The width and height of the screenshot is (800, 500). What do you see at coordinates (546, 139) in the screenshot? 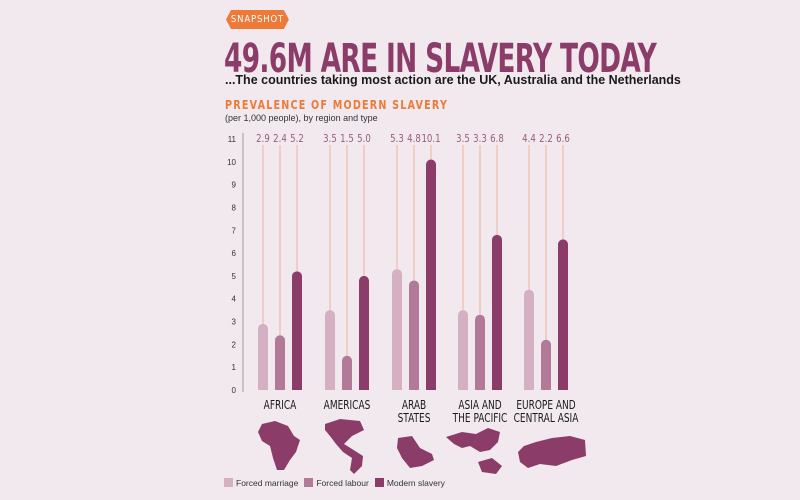
I see `data-label: 2.2` at bounding box center [546, 139].